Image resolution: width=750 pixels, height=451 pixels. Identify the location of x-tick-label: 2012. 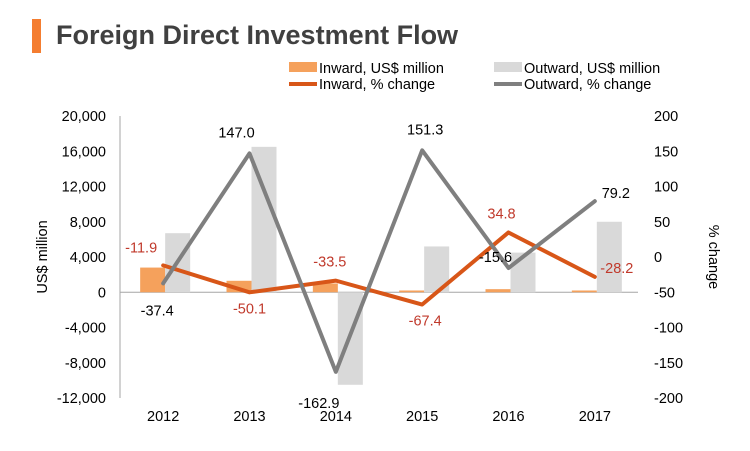
(163, 417).